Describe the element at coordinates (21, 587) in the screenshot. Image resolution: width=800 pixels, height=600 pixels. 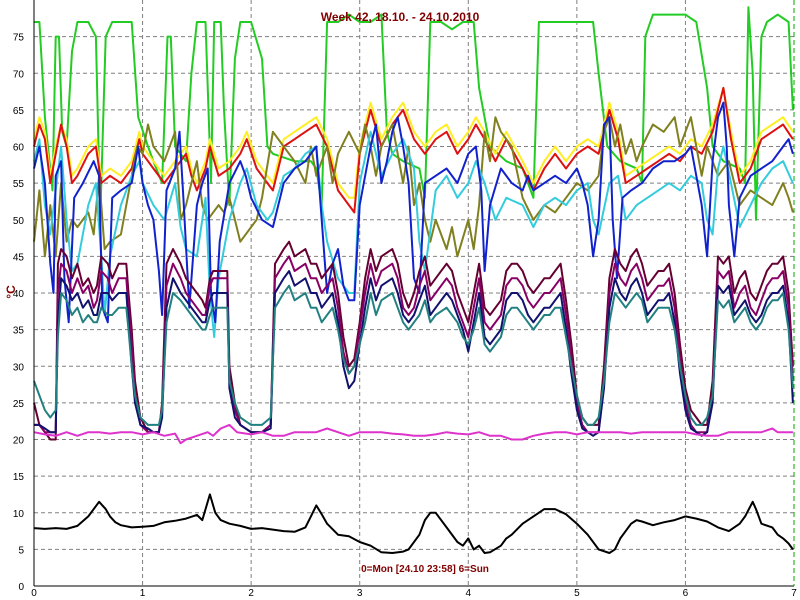
I see `y-tick-label: 0` at that location.